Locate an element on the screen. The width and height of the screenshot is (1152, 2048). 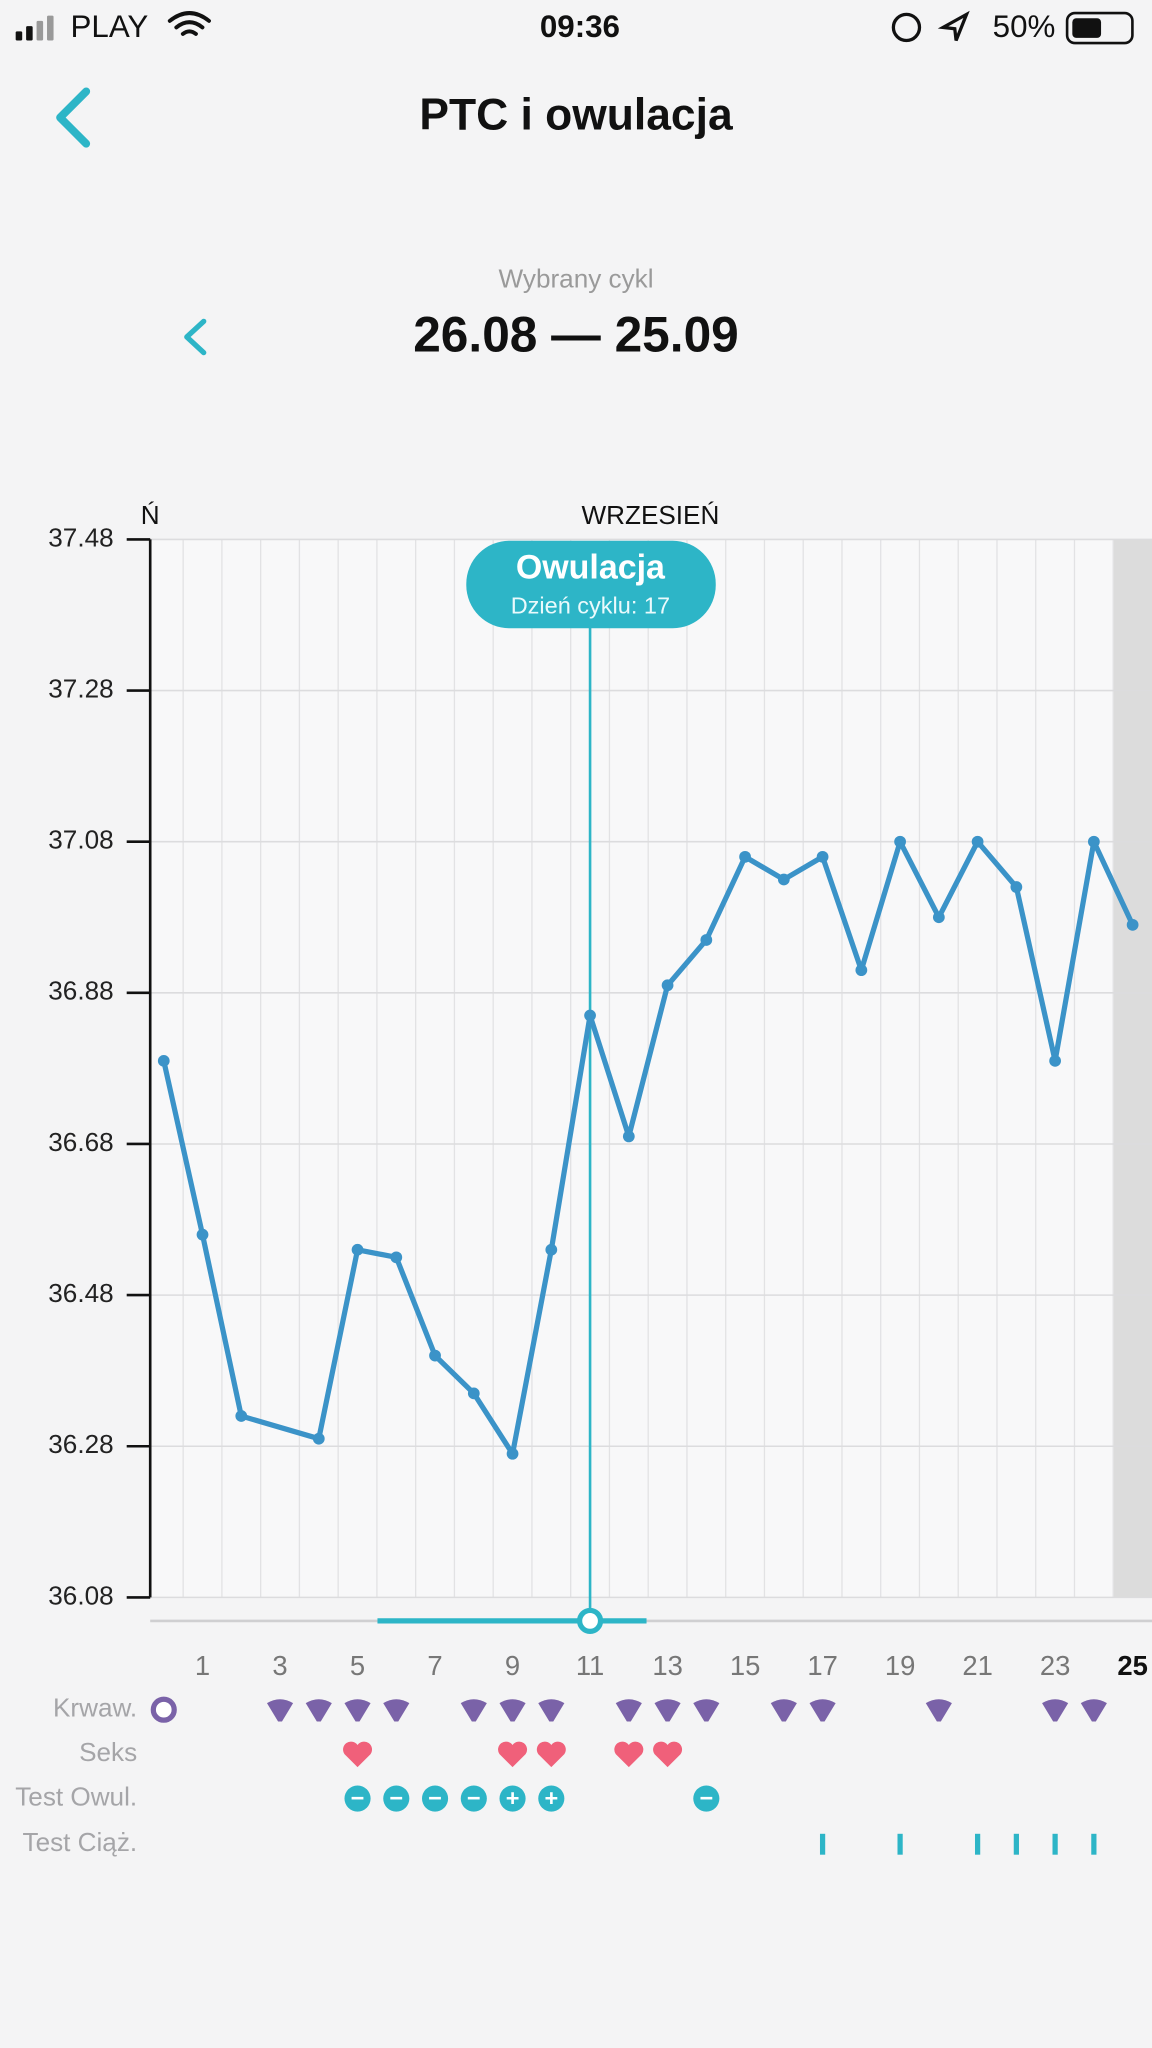
x-tick-label: 19 is located at coordinates (900, 1665).